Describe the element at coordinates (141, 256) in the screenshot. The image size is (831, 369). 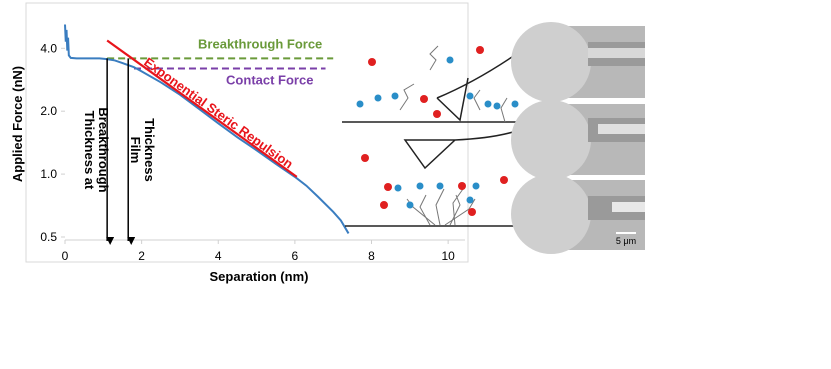
I see `x-tick-label: 2` at that location.